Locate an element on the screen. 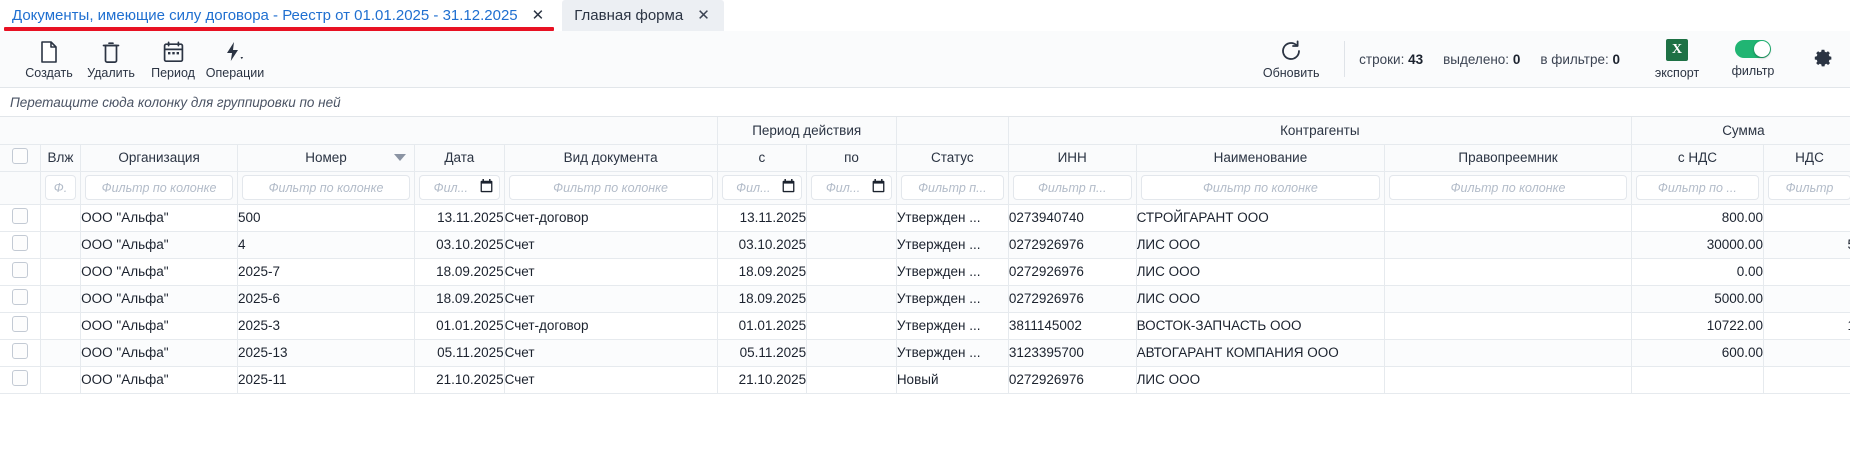  operations-button: Операции is located at coordinates (235, 59).